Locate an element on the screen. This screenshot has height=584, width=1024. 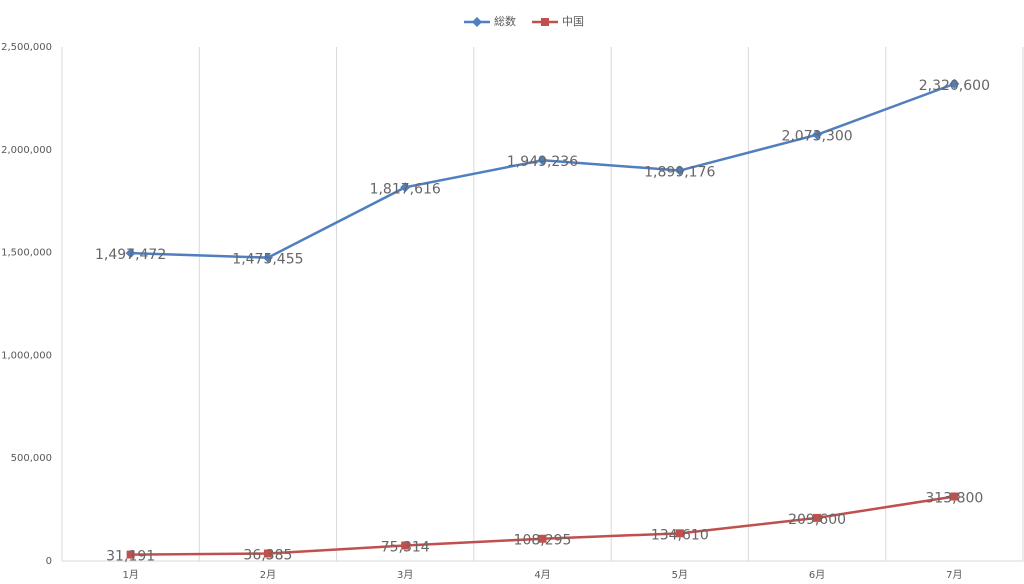
data-label: 1,475,455 is located at coordinates (267, 260).